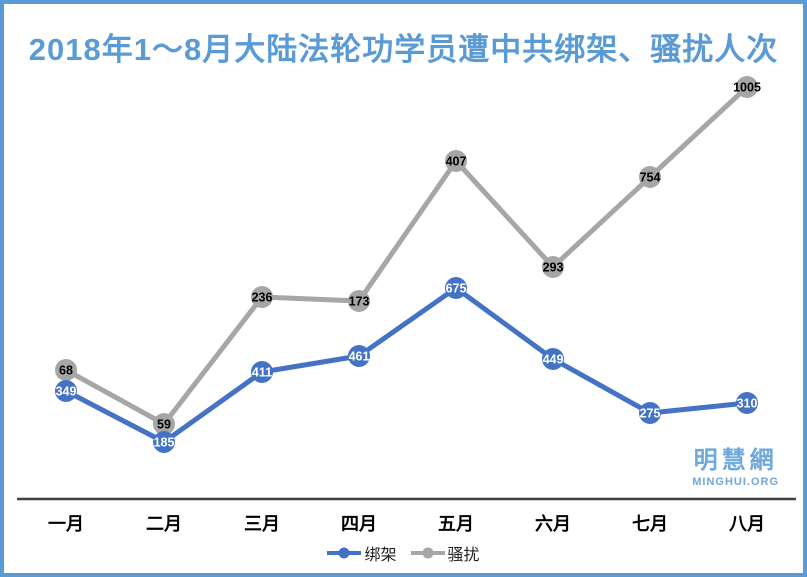 This screenshot has width=807, height=577. I want to click on x-axis-label: 八月, so click(747, 524).